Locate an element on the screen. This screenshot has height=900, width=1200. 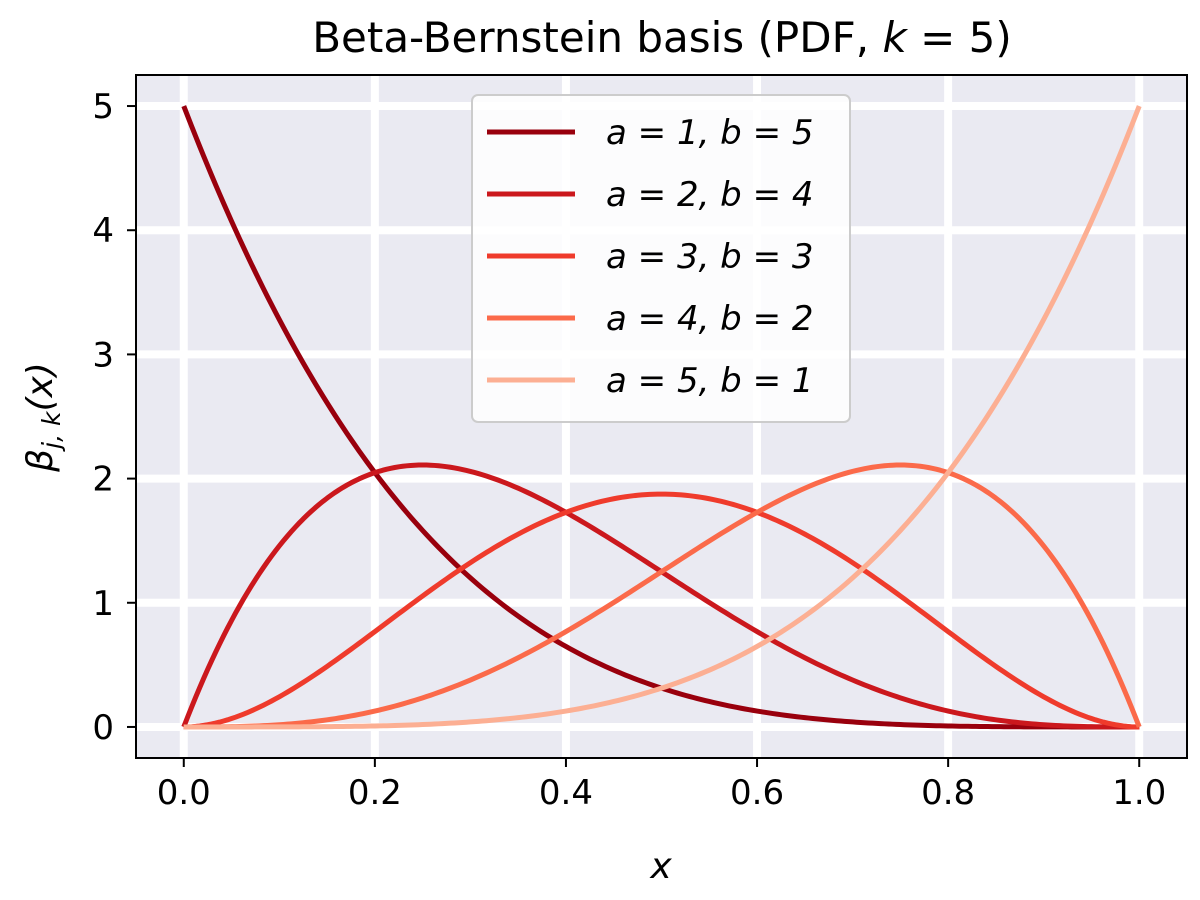
legend-label-4: a = 4, b = 2 is located at coordinates (710, 319).